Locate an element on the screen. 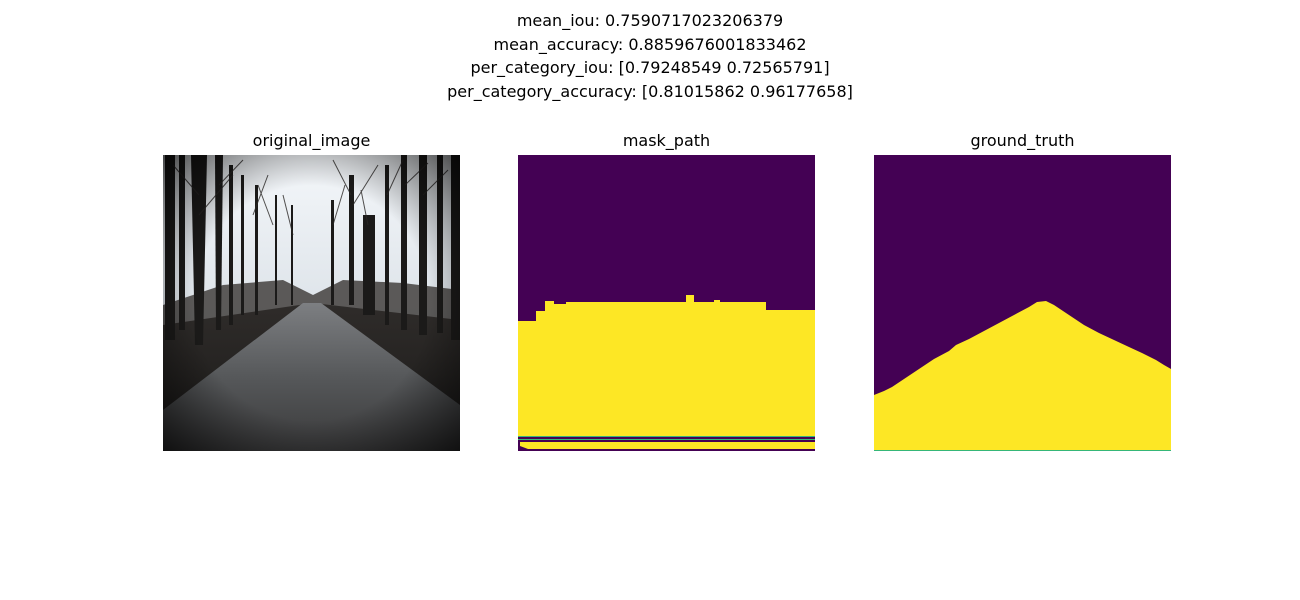 The width and height of the screenshot is (1300, 600). ground-truth-panel is located at coordinates (1022, 303).